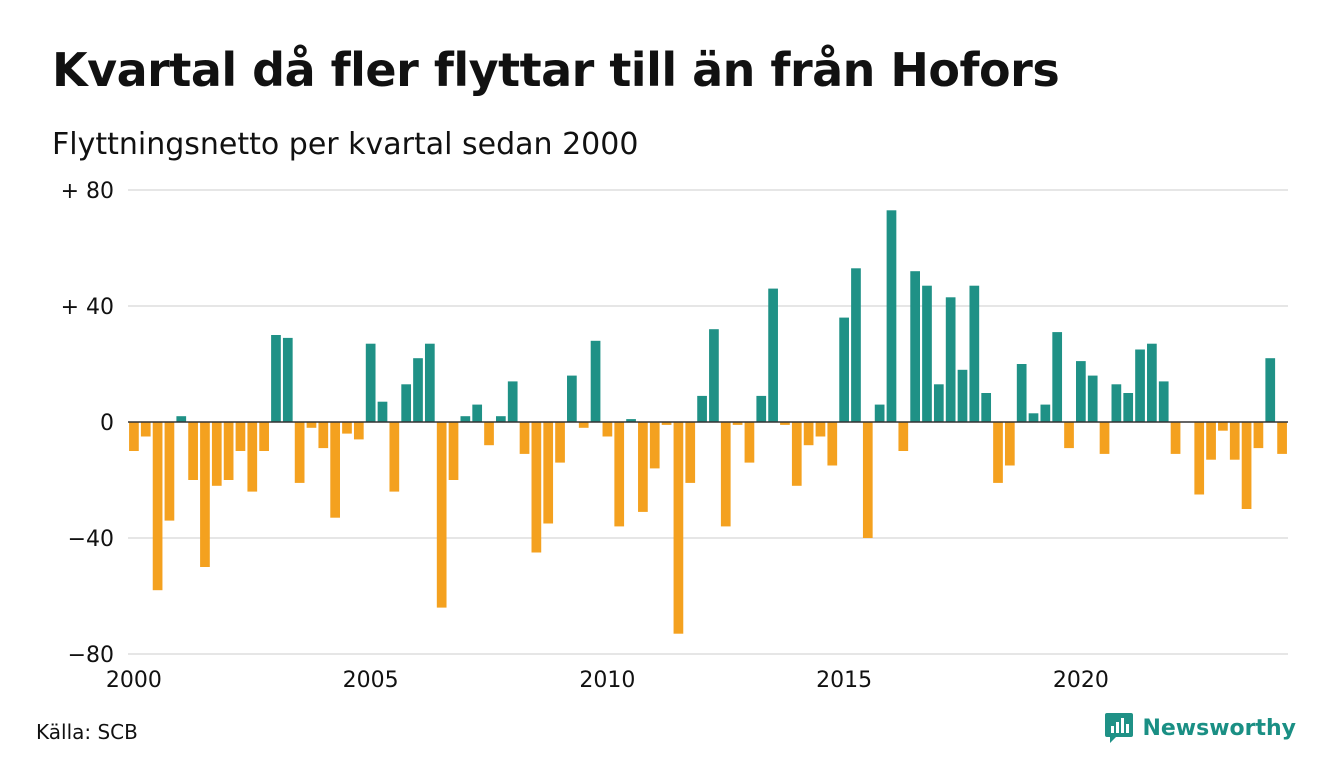 This screenshot has height=780, width=1340. Describe the element at coordinates (91, 539) in the screenshot. I see `y-tick-label: −40` at that location.